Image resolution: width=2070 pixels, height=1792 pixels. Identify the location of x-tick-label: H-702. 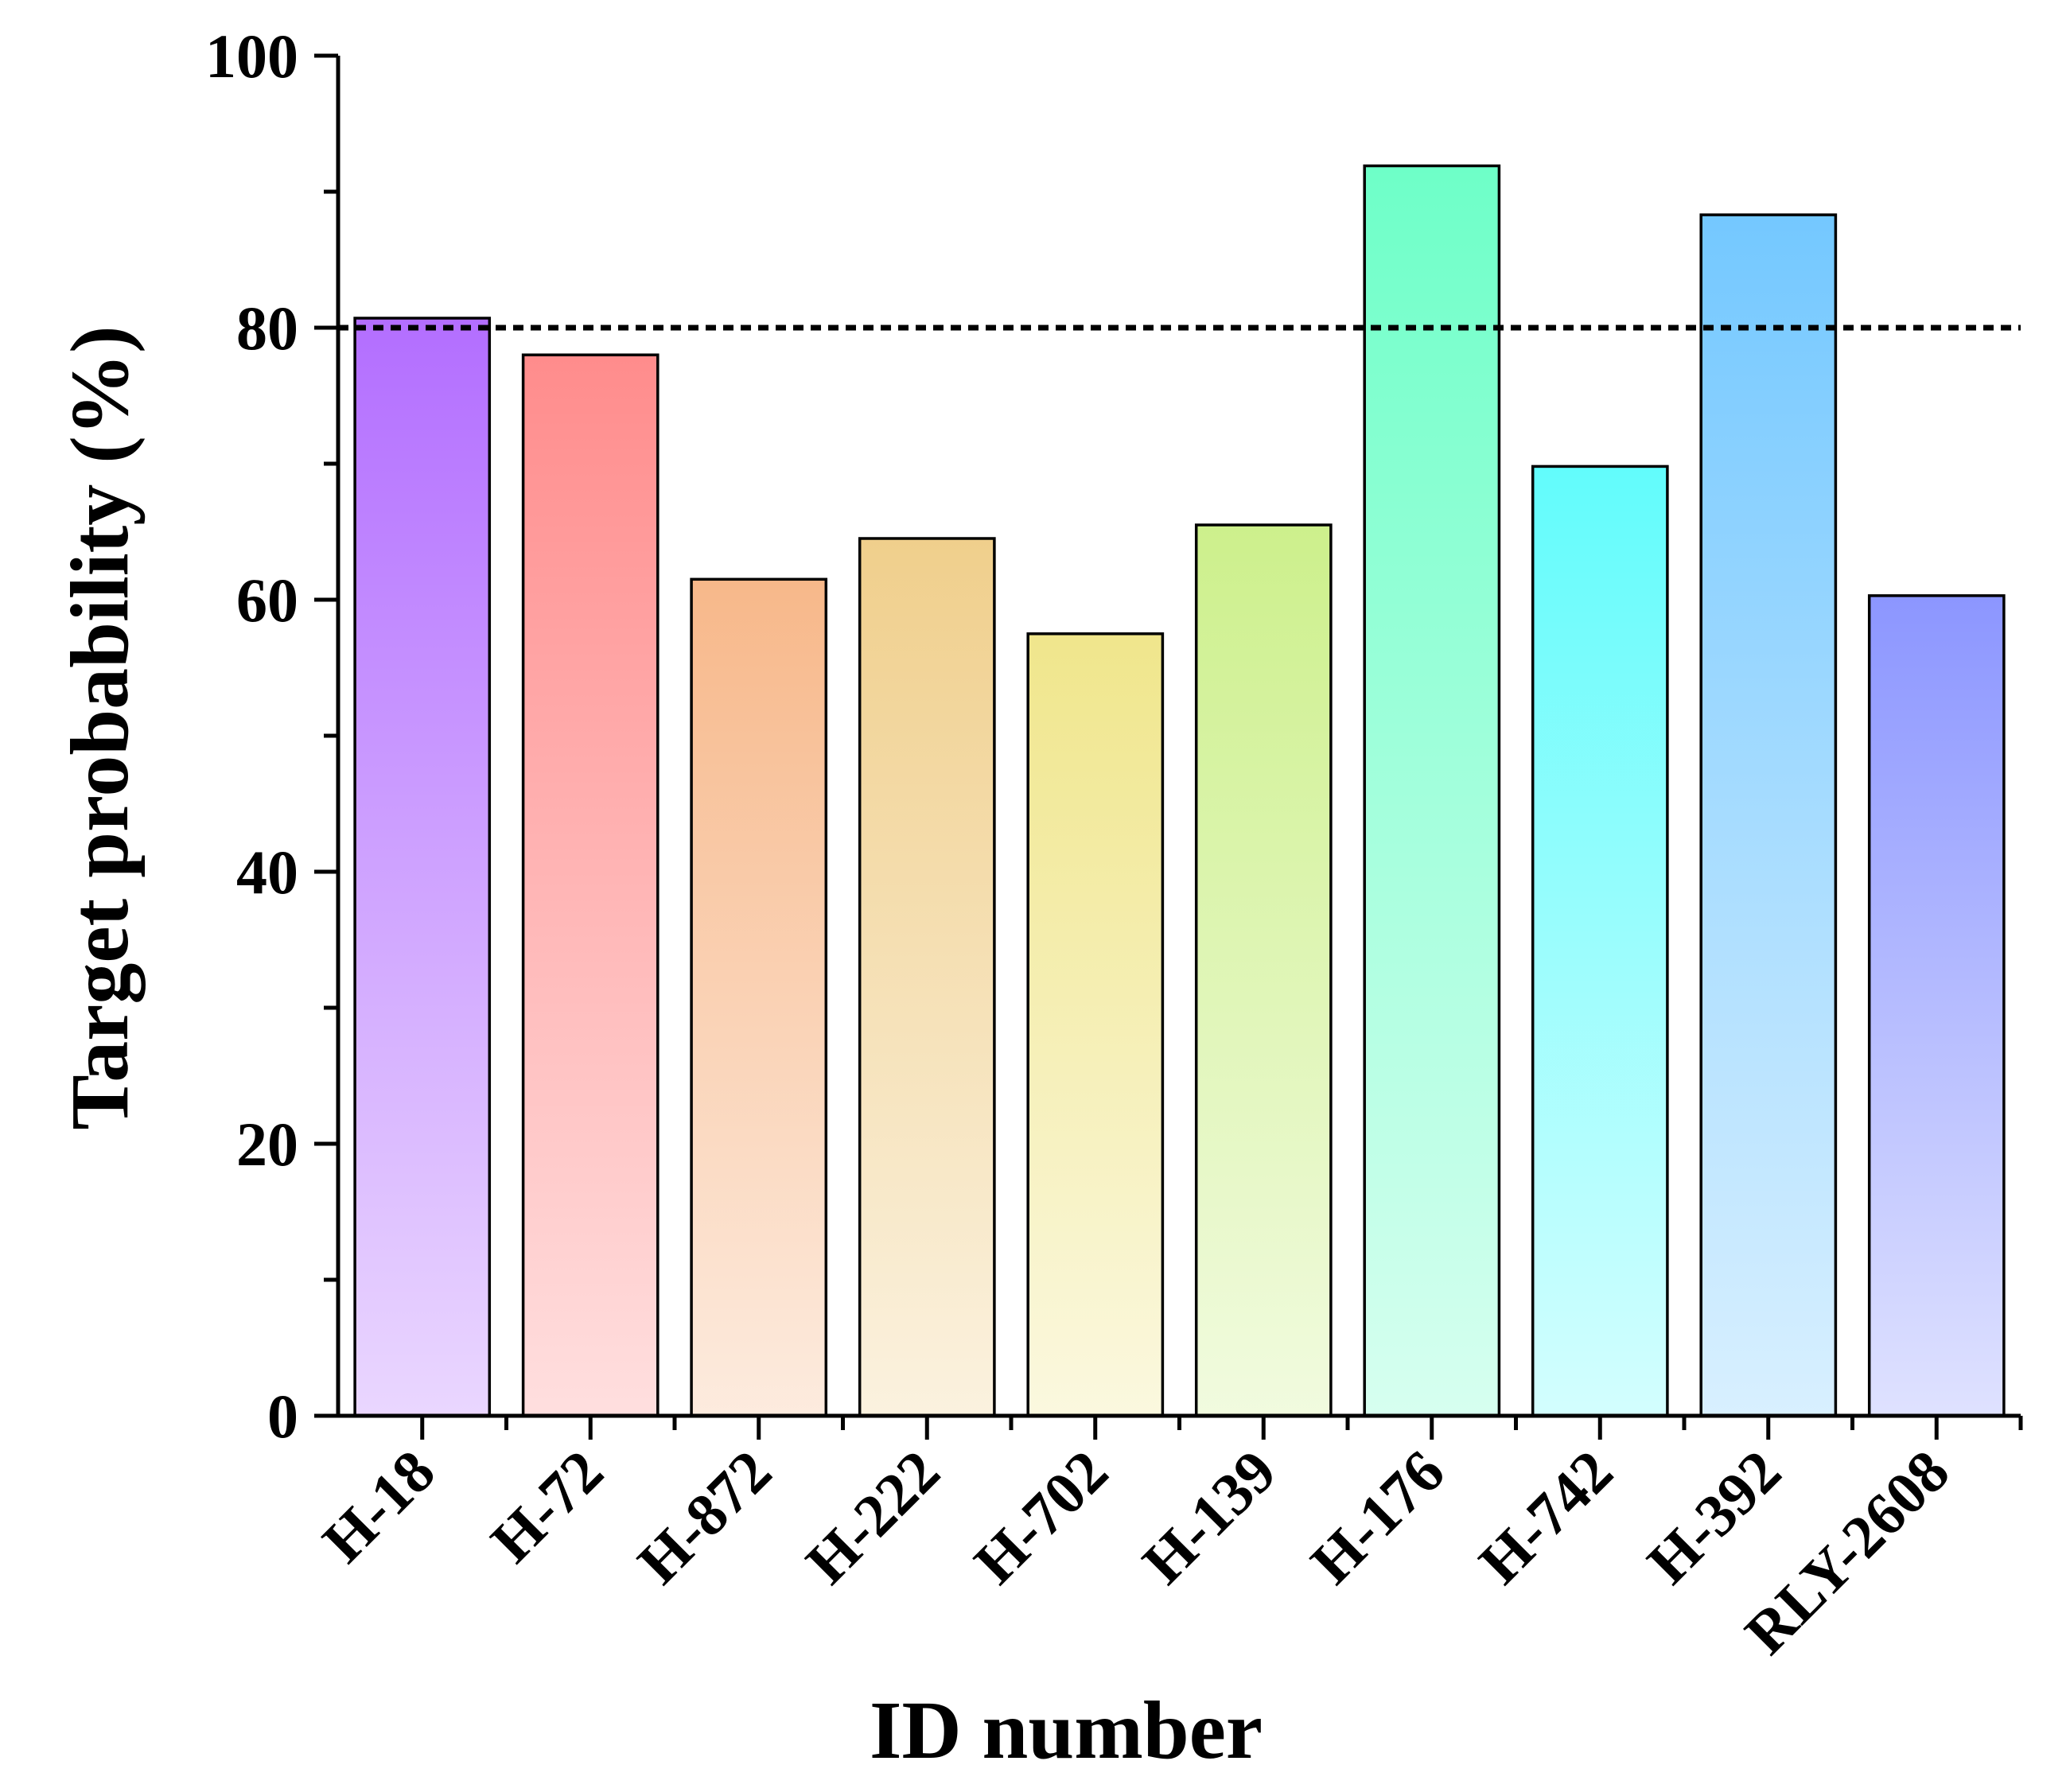
(1041, 1517).